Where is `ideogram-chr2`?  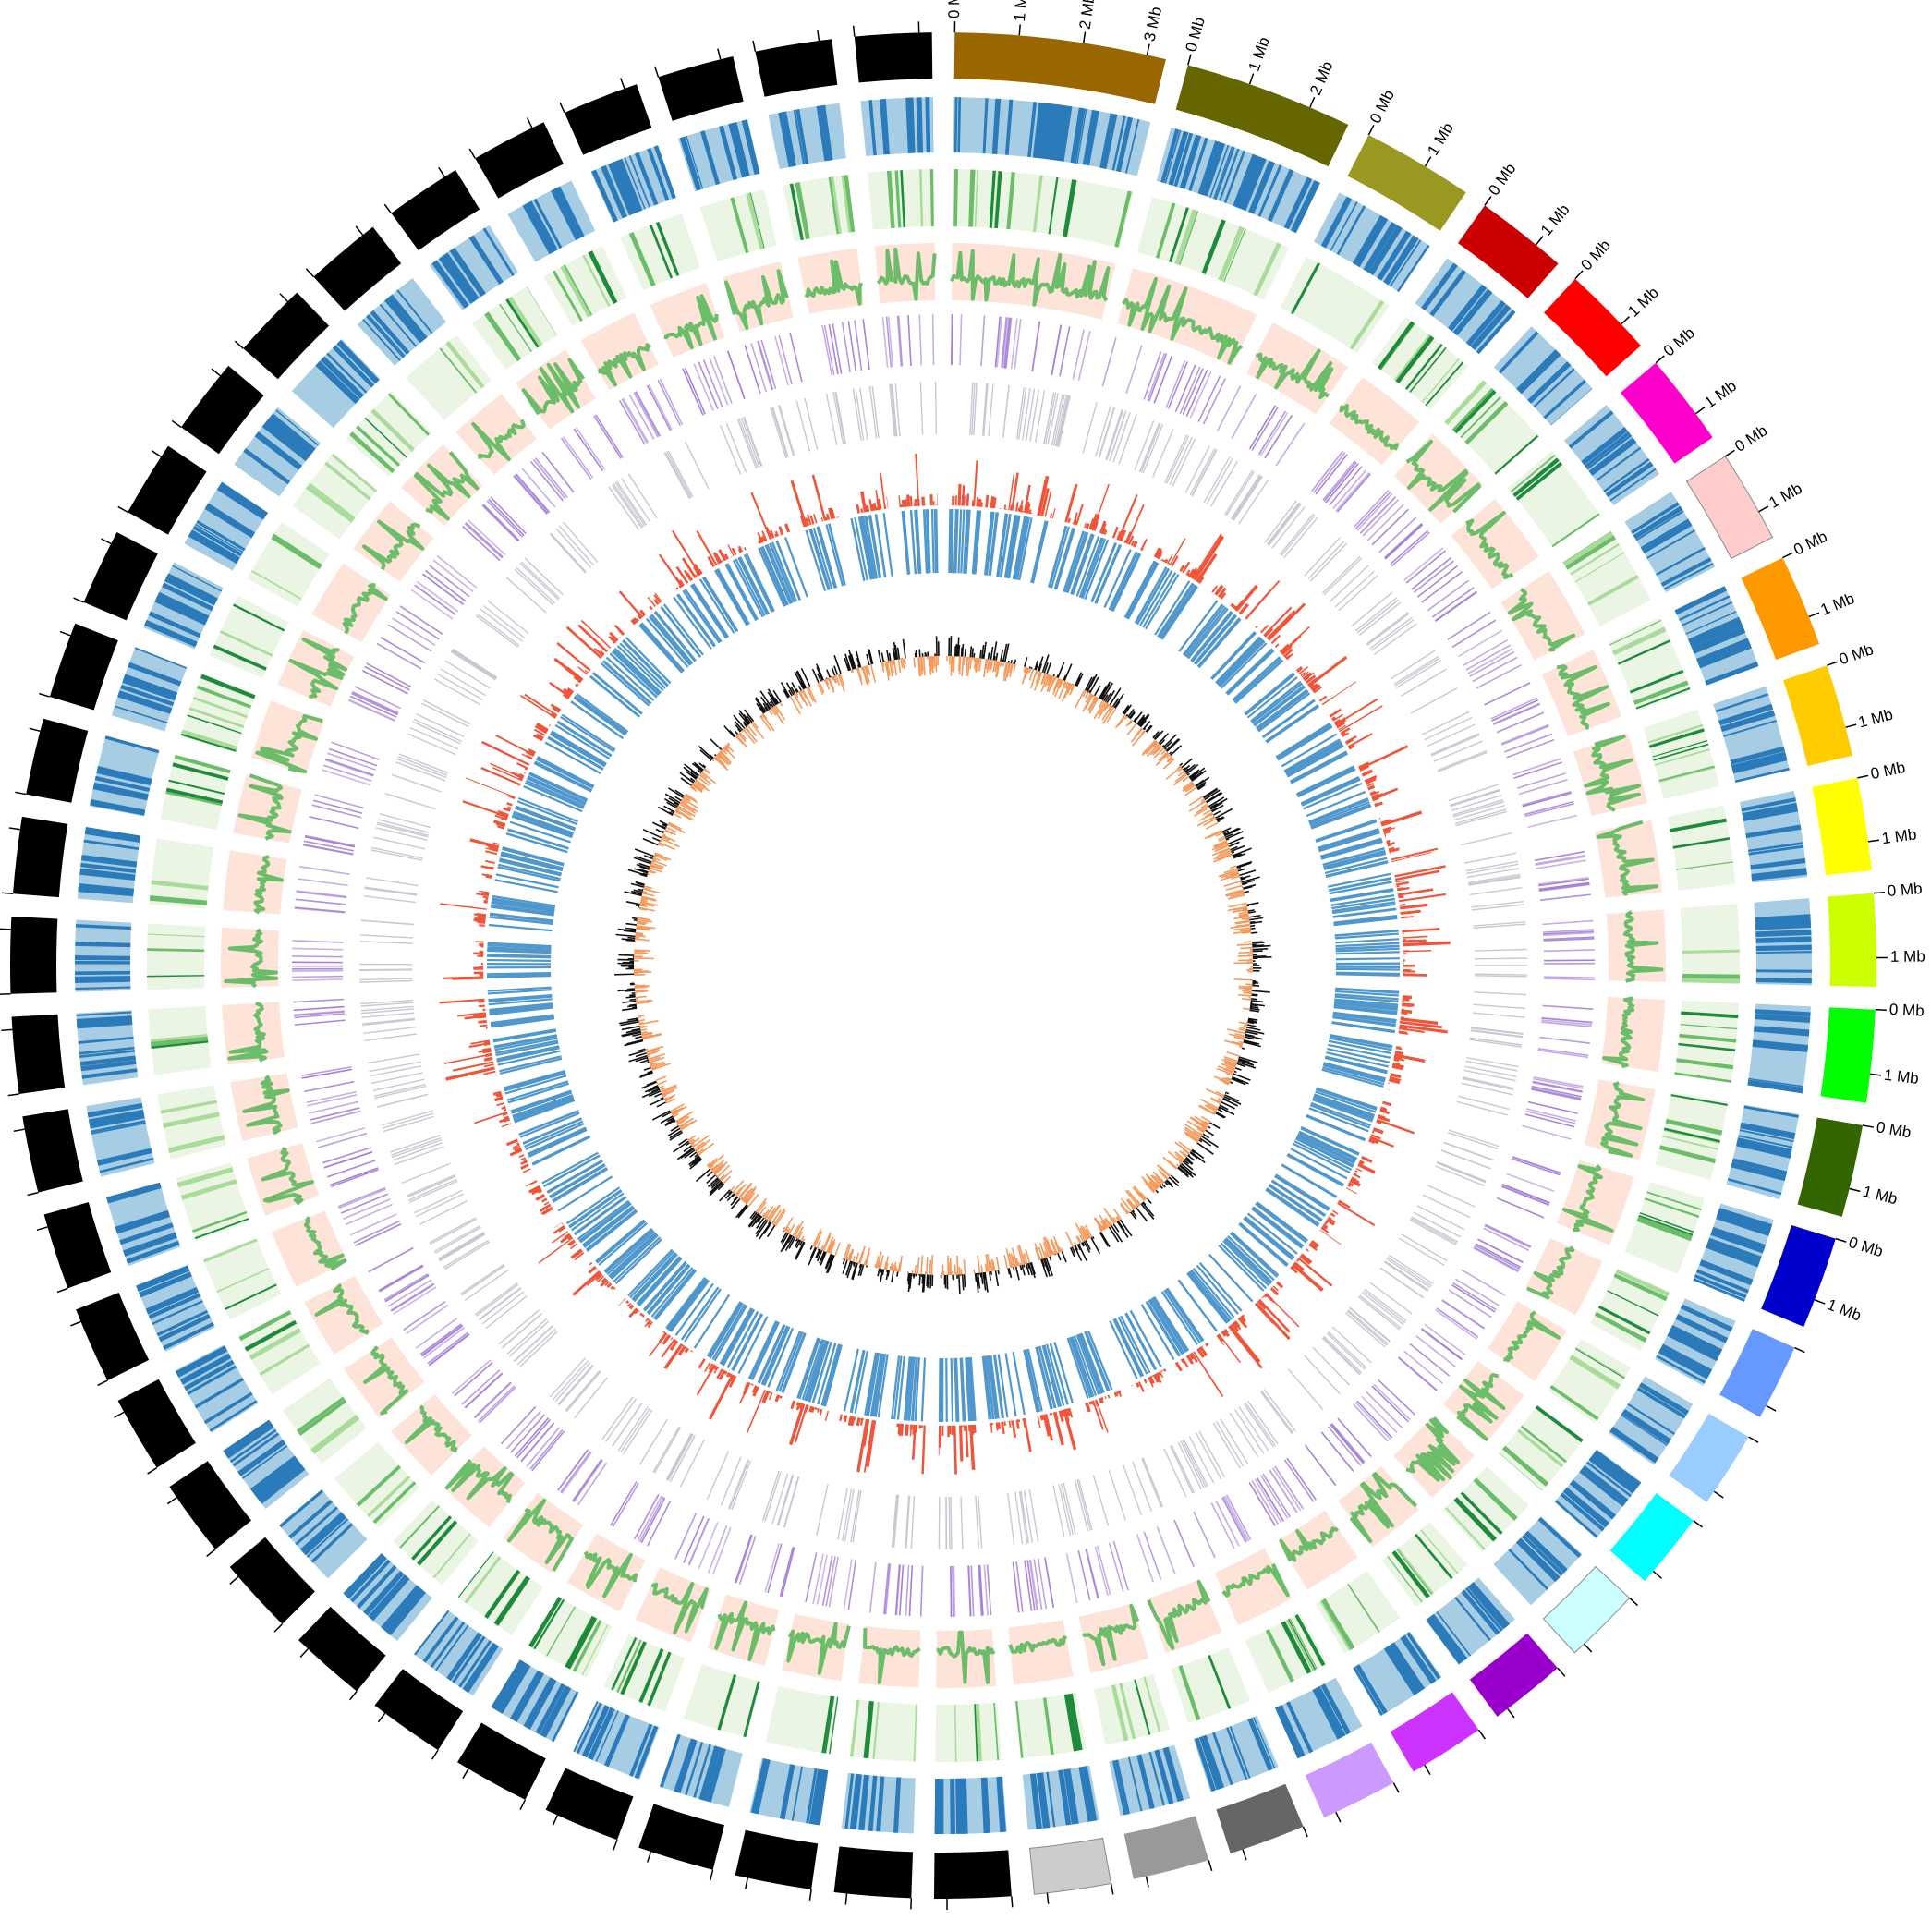
ideogram-chr2 is located at coordinates (1262, 116).